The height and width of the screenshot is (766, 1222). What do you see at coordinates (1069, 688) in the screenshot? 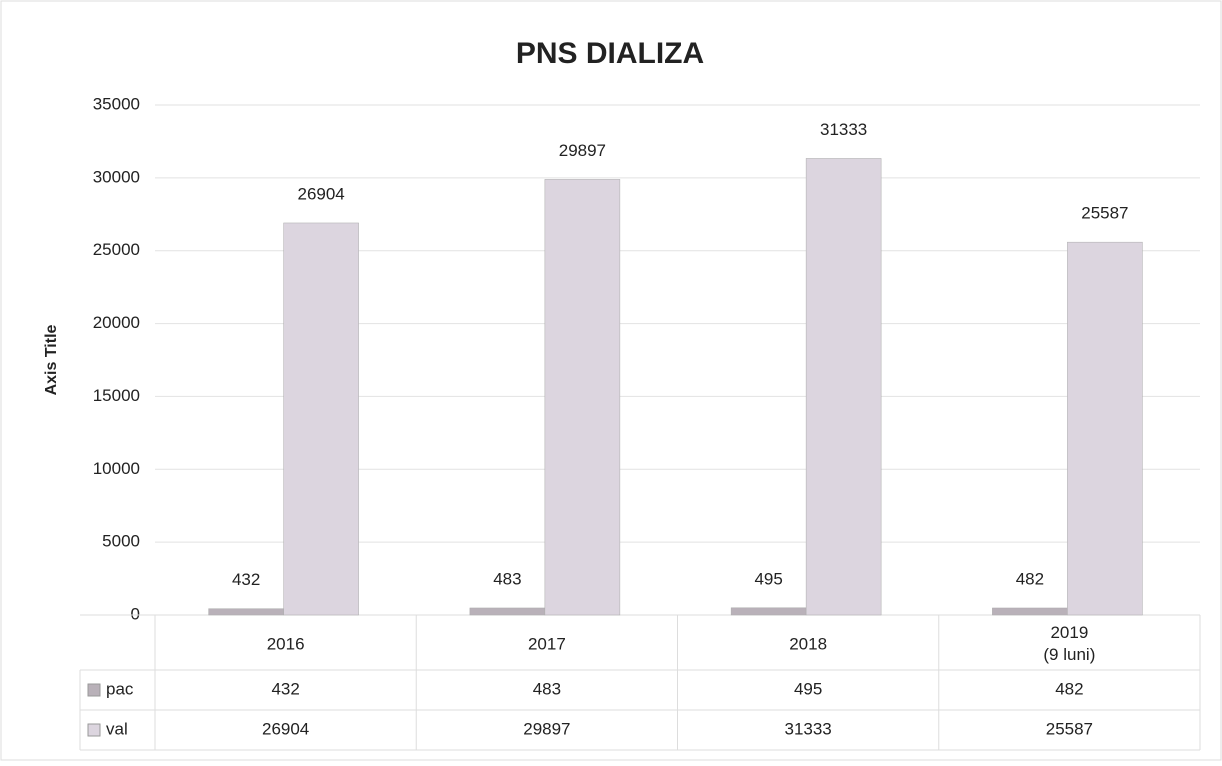
I see `table-cell: 482` at bounding box center [1069, 688].